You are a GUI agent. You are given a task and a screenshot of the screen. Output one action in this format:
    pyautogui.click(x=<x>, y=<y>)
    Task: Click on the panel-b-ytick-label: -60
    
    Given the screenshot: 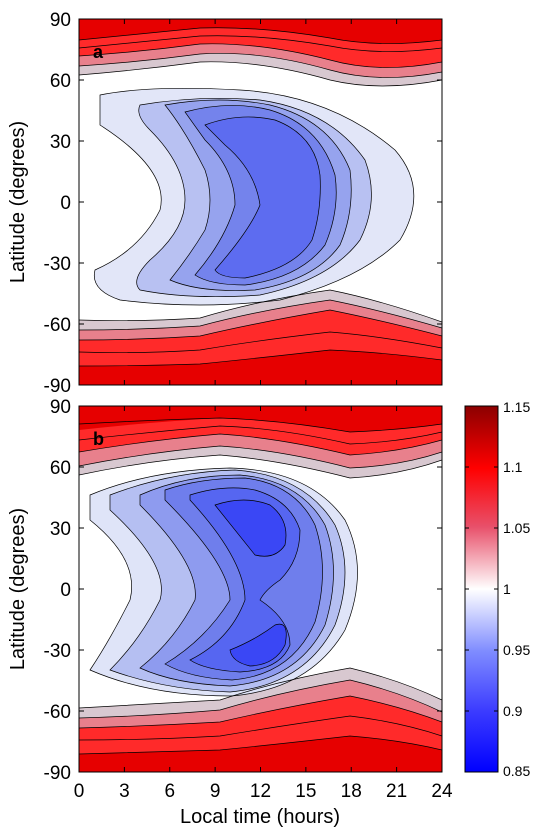 What is the action you would take?
    pyautogui.click(x=57, y=712)
    